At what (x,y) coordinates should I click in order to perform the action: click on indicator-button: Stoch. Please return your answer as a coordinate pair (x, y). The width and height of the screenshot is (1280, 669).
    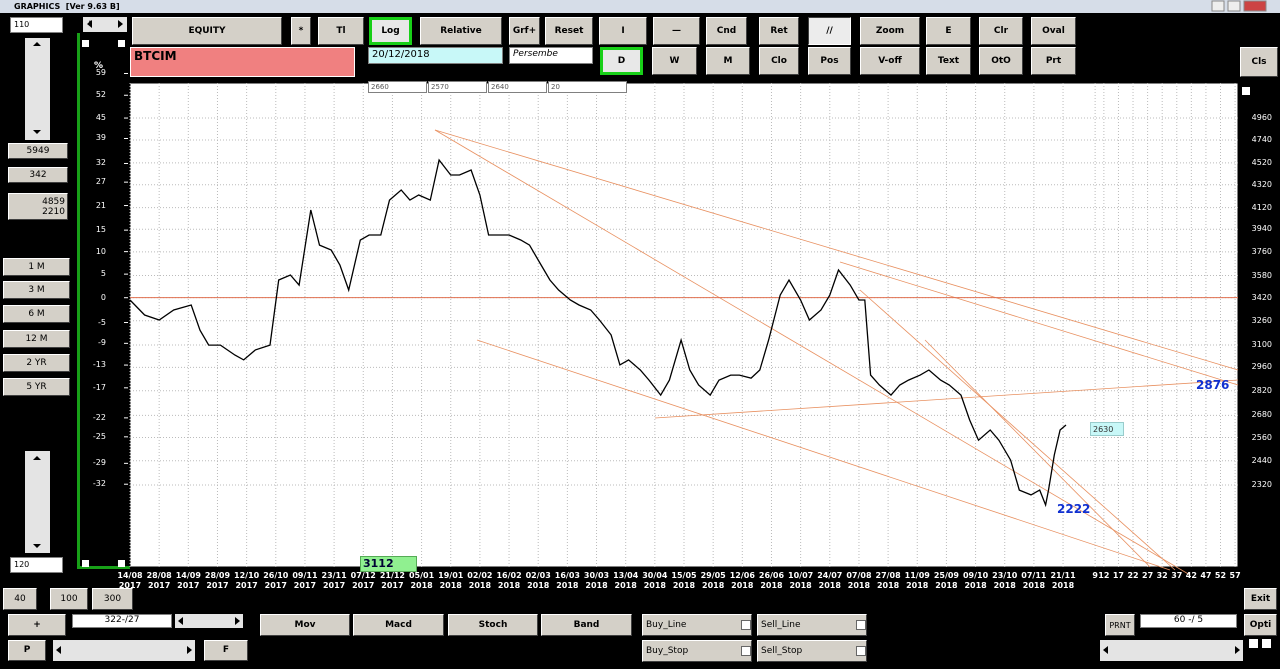
    Looking at the image, I should click on (493, 625).